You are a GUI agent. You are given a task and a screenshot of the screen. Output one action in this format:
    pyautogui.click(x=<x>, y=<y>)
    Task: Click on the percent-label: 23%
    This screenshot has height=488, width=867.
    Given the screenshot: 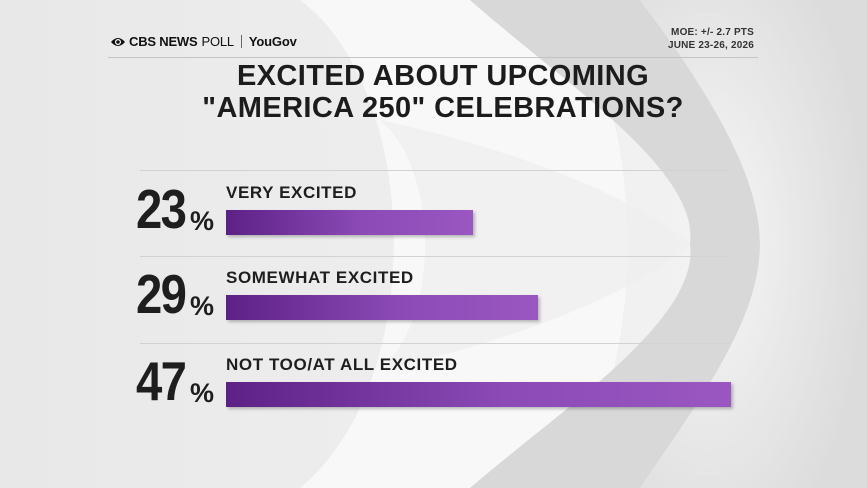 What is the action you would take?
    pyautogui.click(x=175, y=209)
    